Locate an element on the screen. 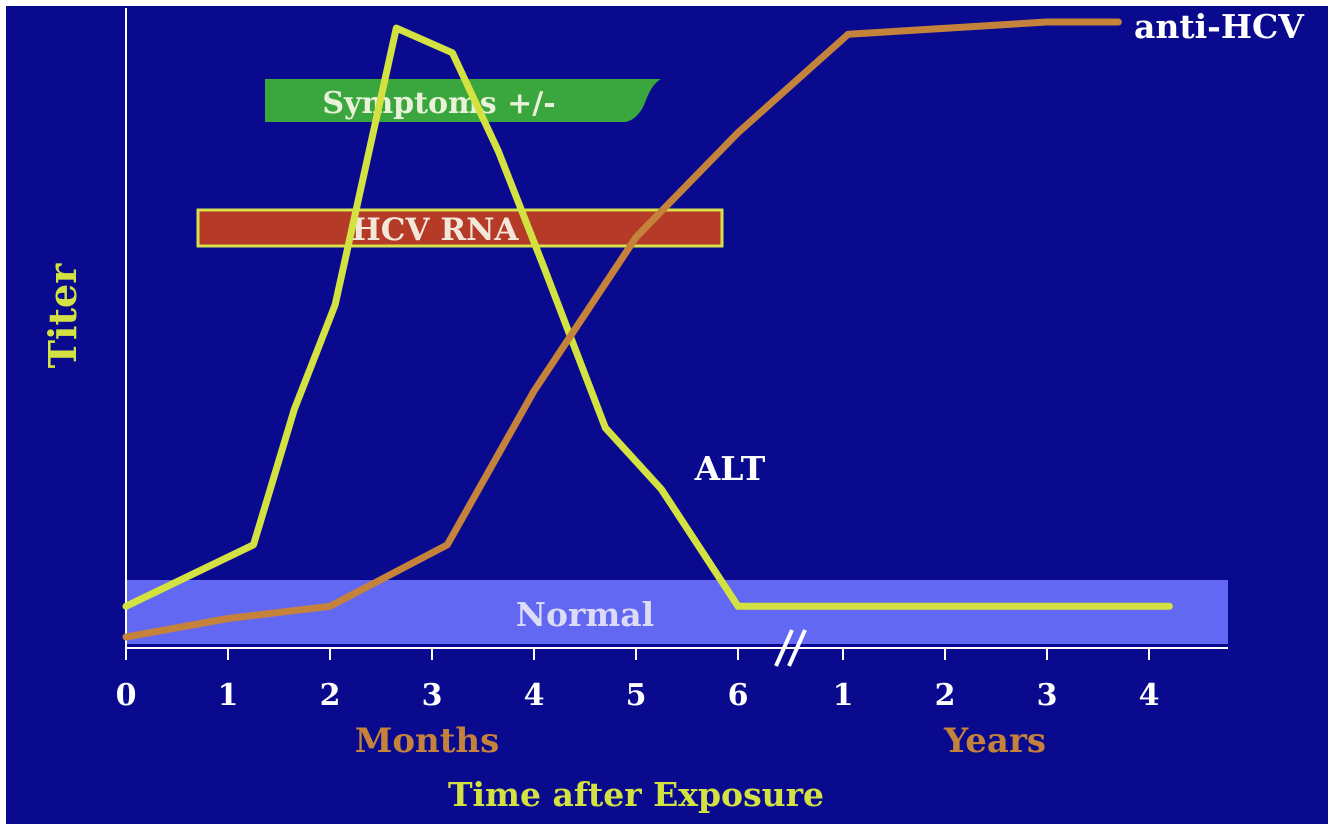  symptoms-band is located at coordinates (463, 100).